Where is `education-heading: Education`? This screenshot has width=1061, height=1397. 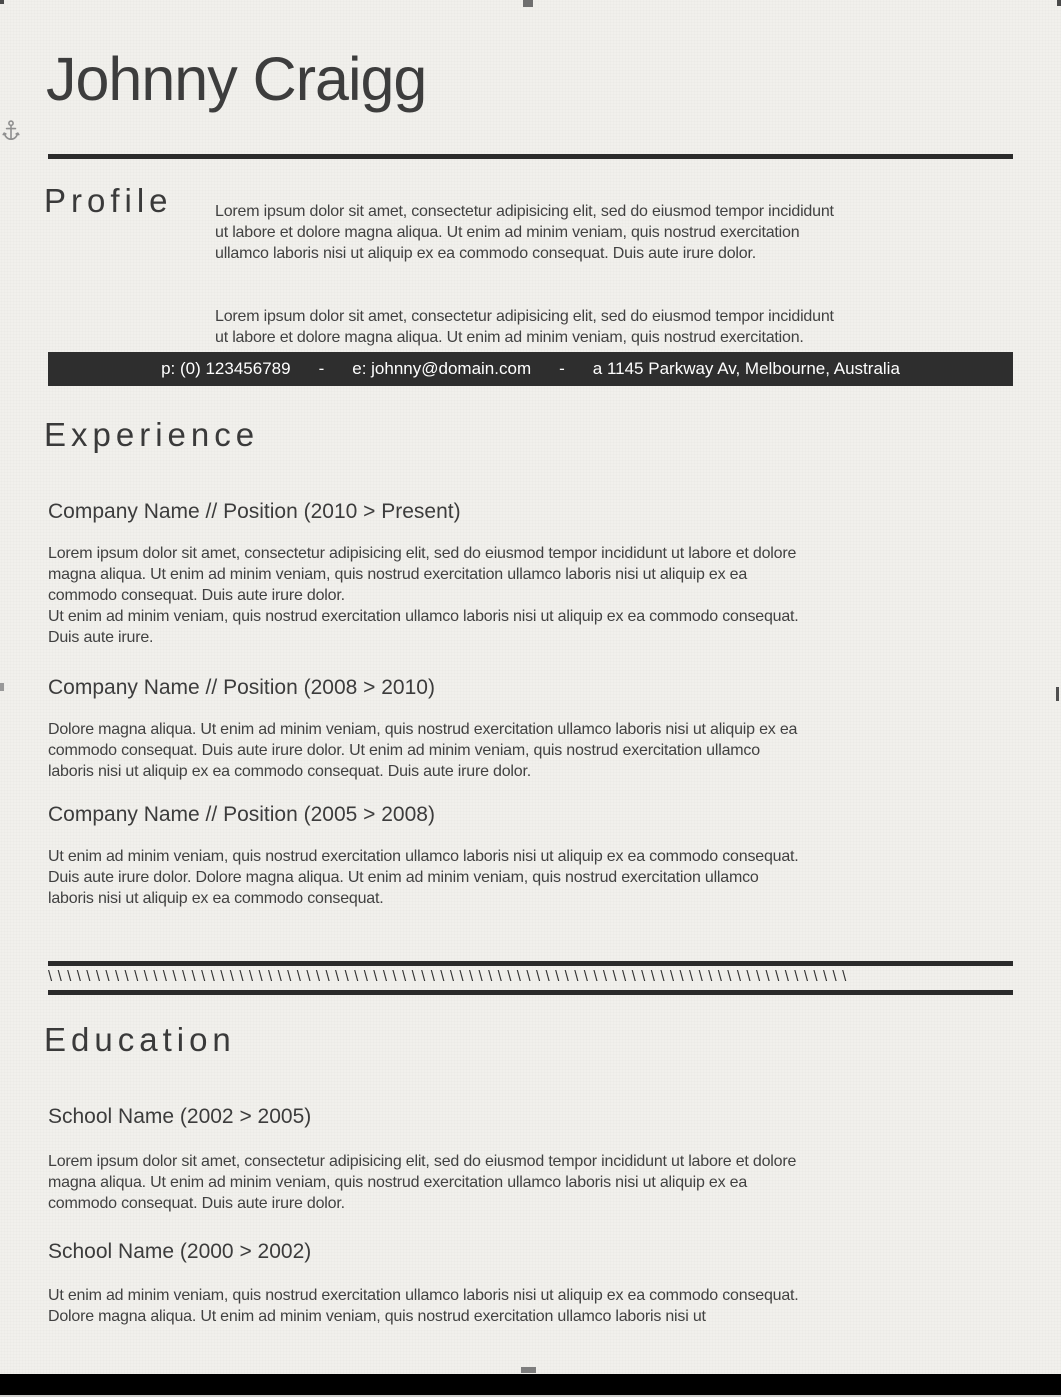
education-heading: Education is located at coordinates (140, 1039).